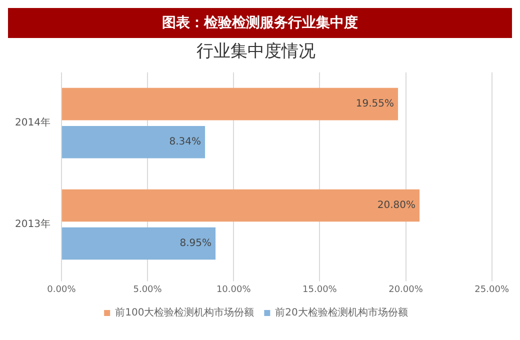 This screenshot has width=520, height=340. Describe the element at coordinates (234, 289) in the screenshot. I see `x-tick-label: 10.00%` at that location.